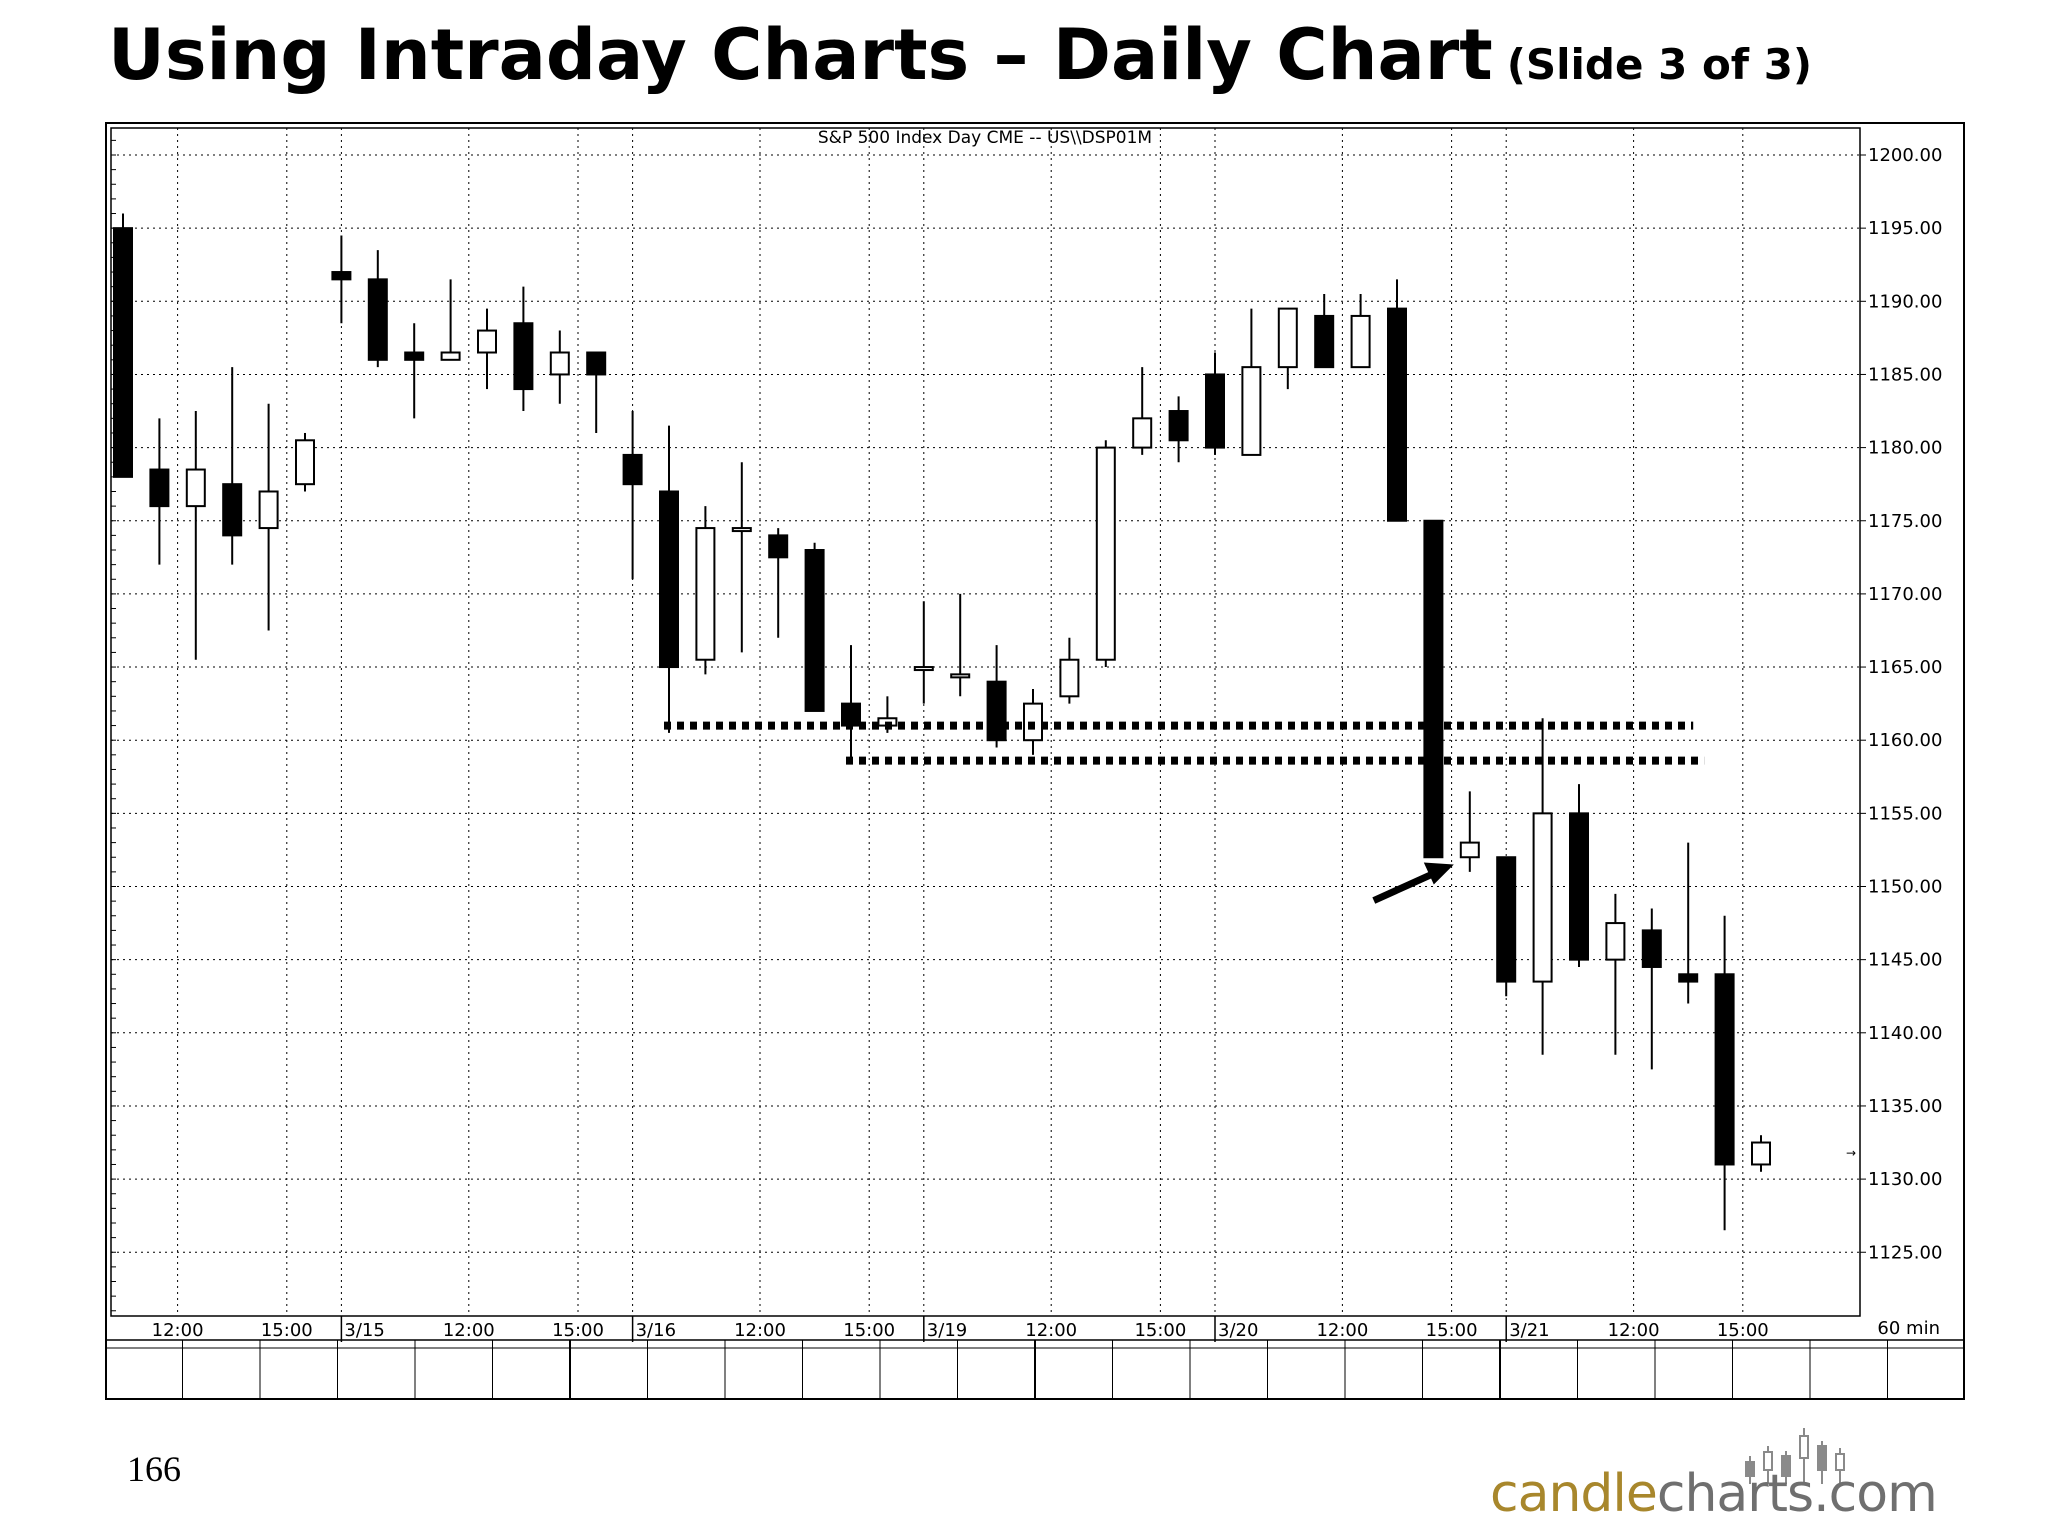 The width and height of the screenshot is (2048, 1536). I want to click on x-tick-label: 3/19, so click(947, 1330).